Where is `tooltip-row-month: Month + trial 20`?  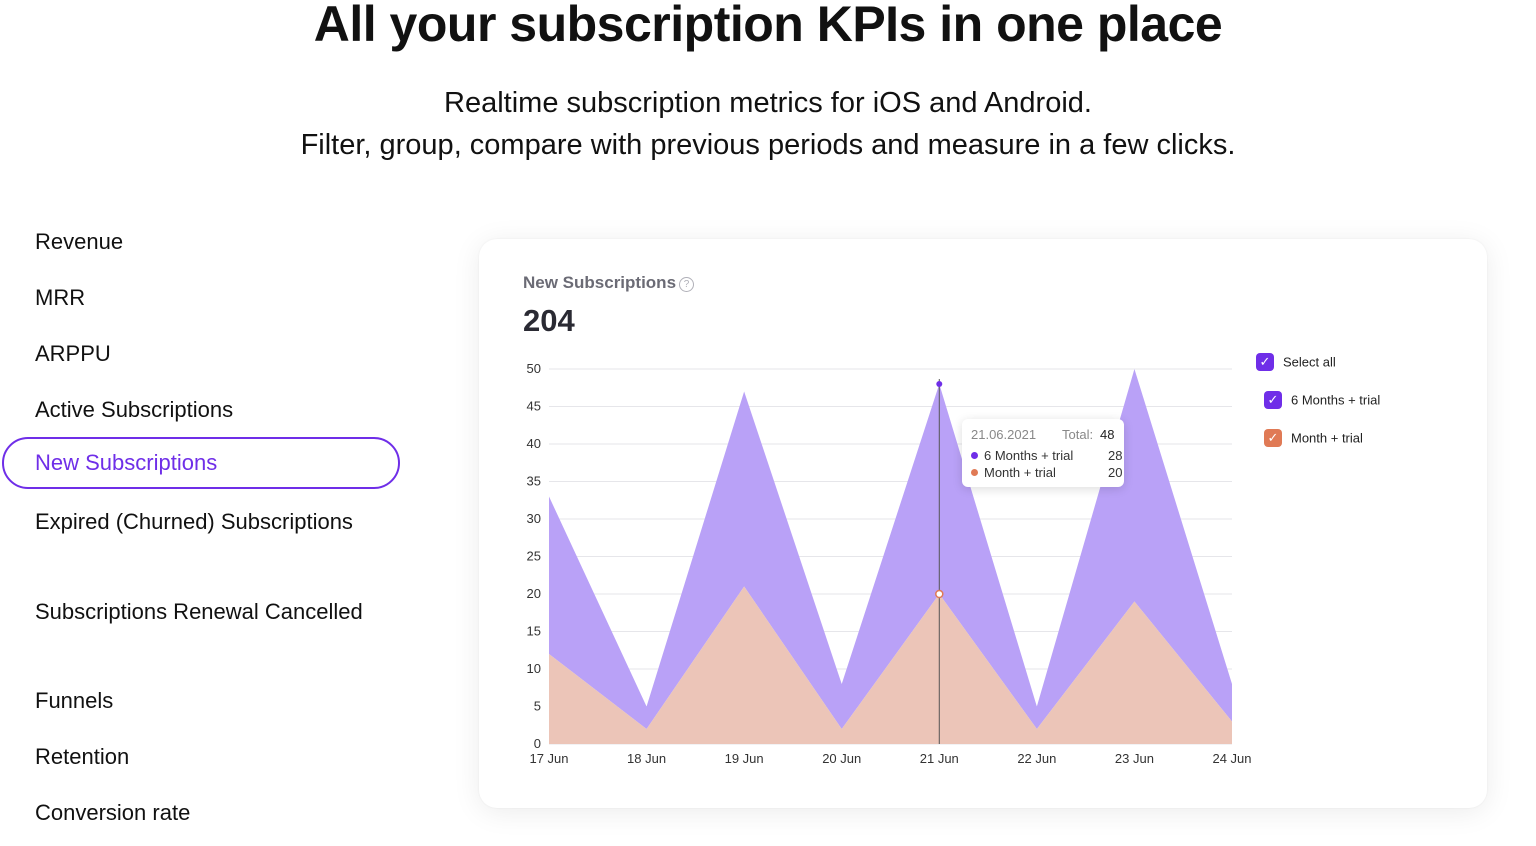
tooltip-row-month: Month + trial 20 is located at coordinates (1047, 472).